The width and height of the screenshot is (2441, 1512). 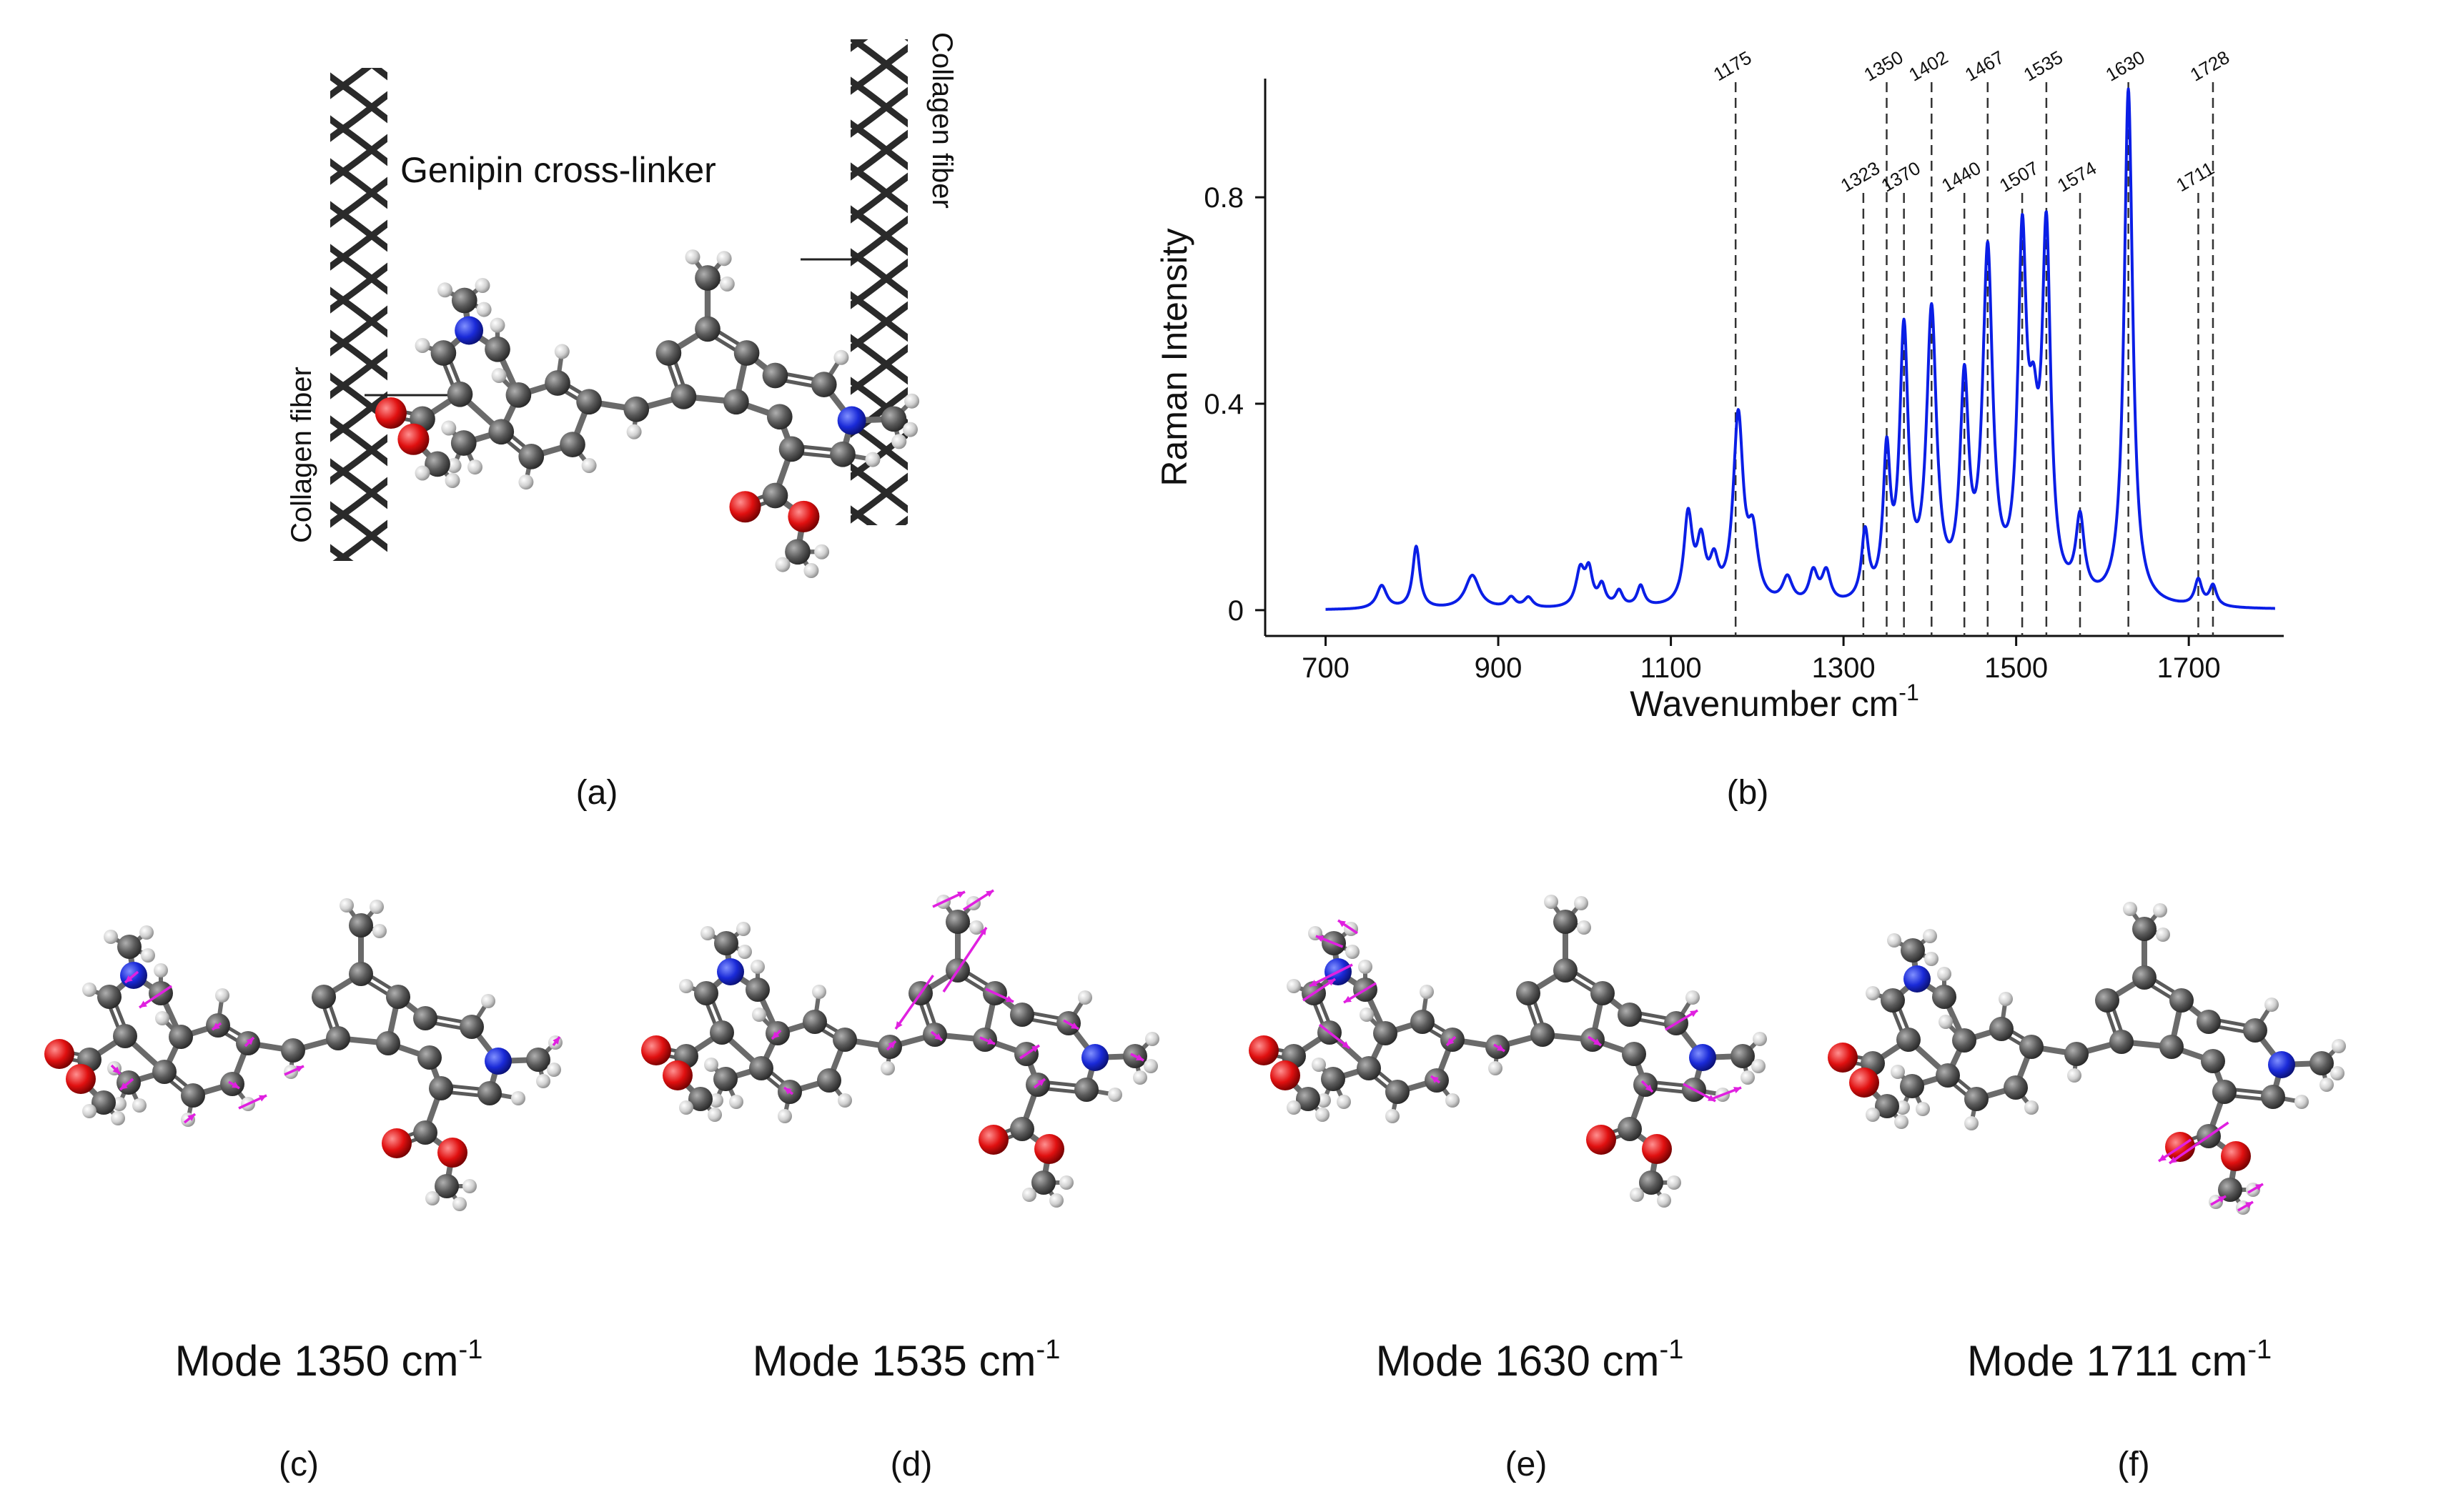 What do you see at coordinates (1748, 793) in the screenshot?
I see `panel-label-b: (b)` at bounding box center [1748, 793].